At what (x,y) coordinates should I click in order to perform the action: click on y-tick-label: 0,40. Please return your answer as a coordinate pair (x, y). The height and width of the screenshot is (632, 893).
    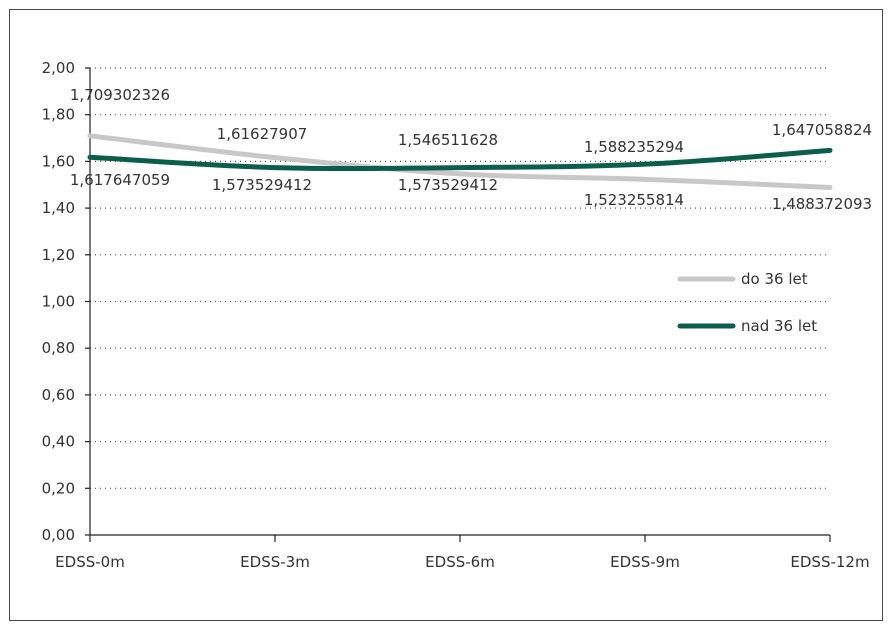
    Looking at the image, I should click on (58, 442).